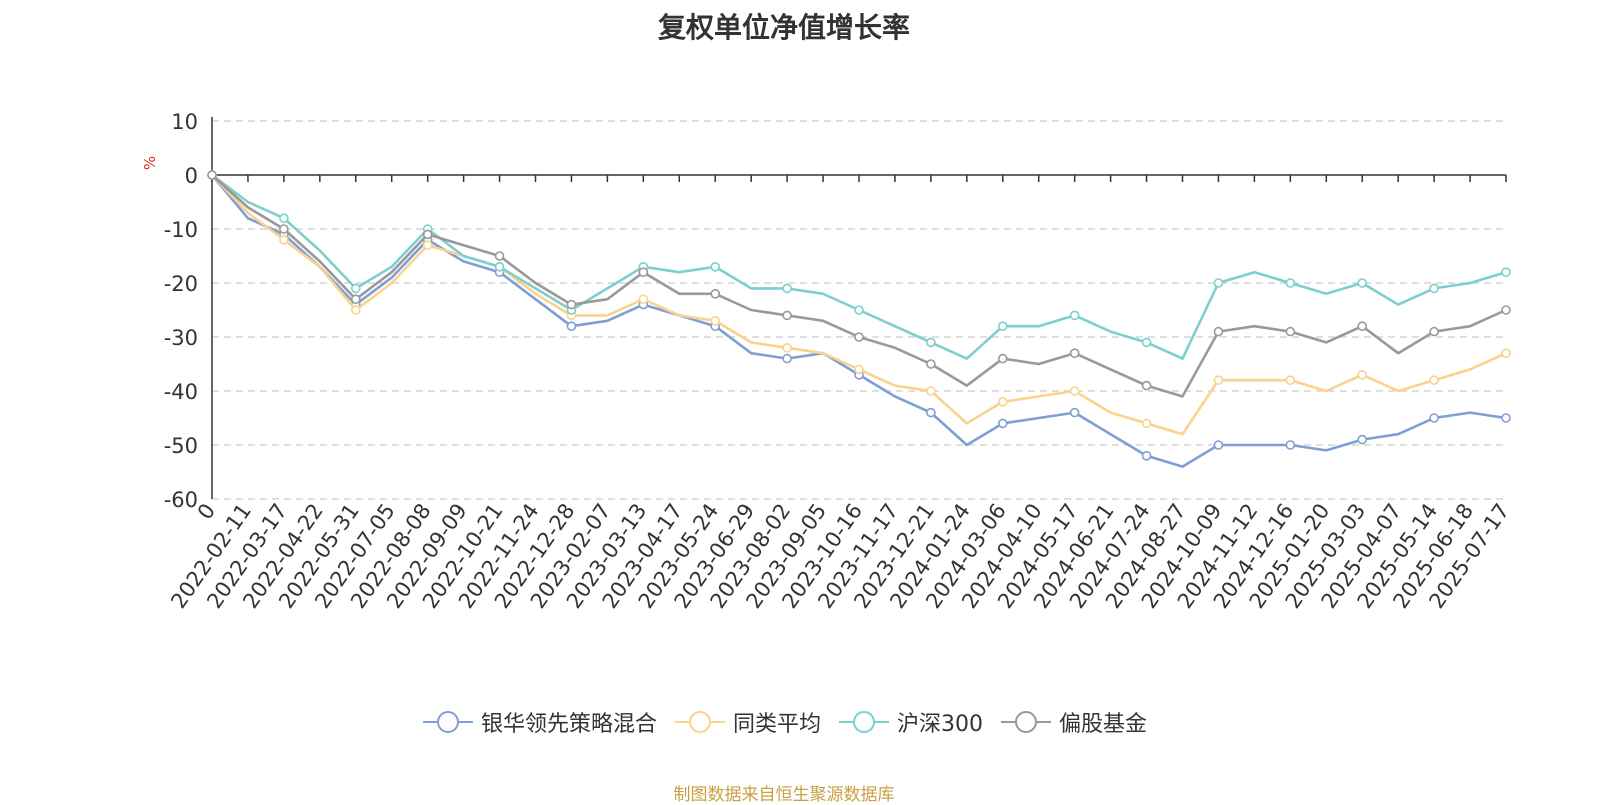 This screenshot has height=805, width=1600. I want to click on chart-title: 复权单位净值增长率, so click(783, 27).